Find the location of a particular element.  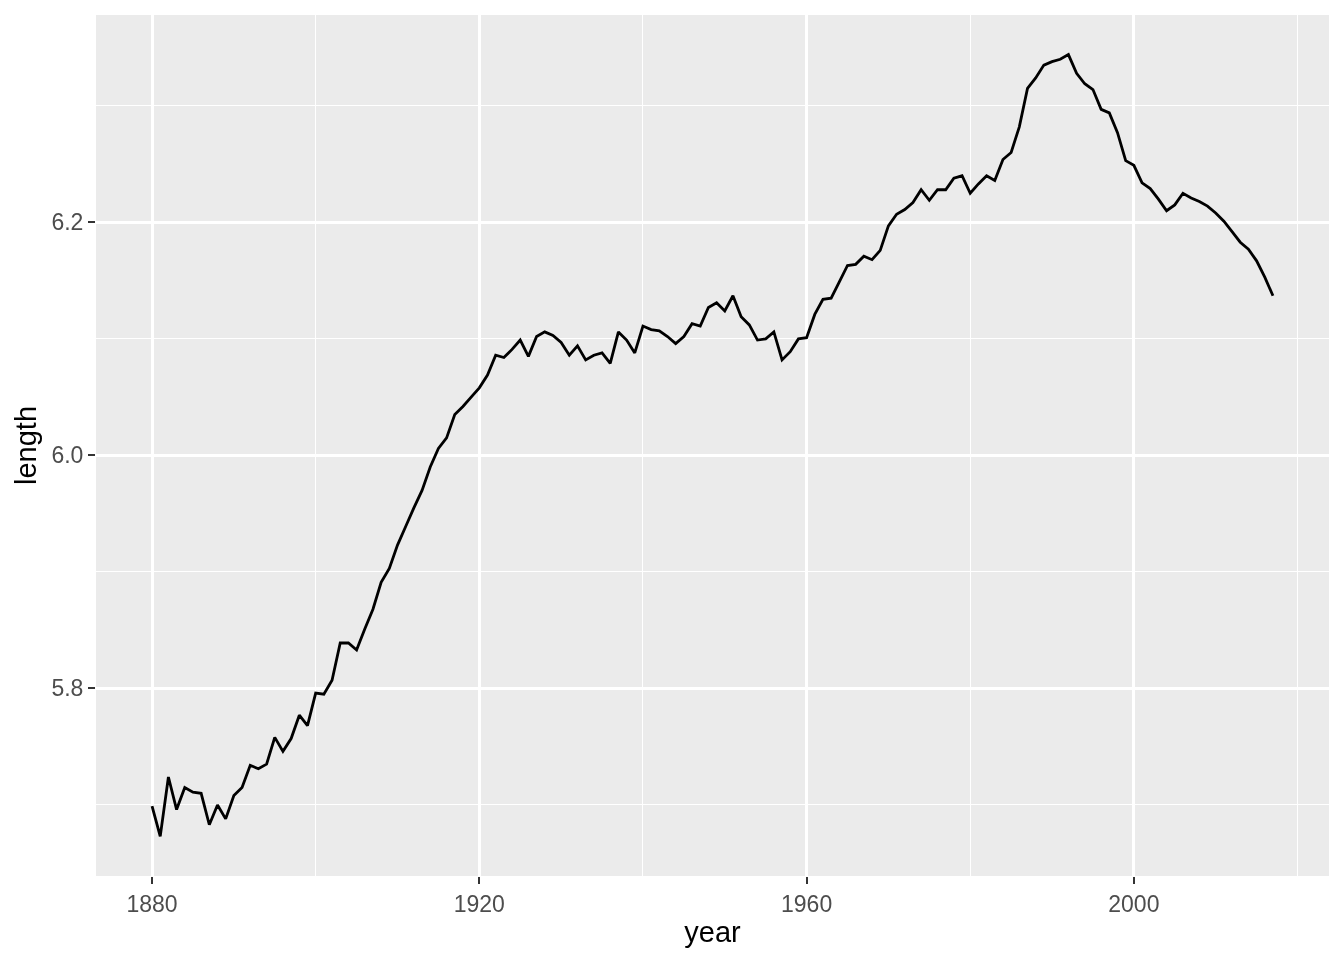

y-tick-label: 6.2 is located at coordinates (67, 222).